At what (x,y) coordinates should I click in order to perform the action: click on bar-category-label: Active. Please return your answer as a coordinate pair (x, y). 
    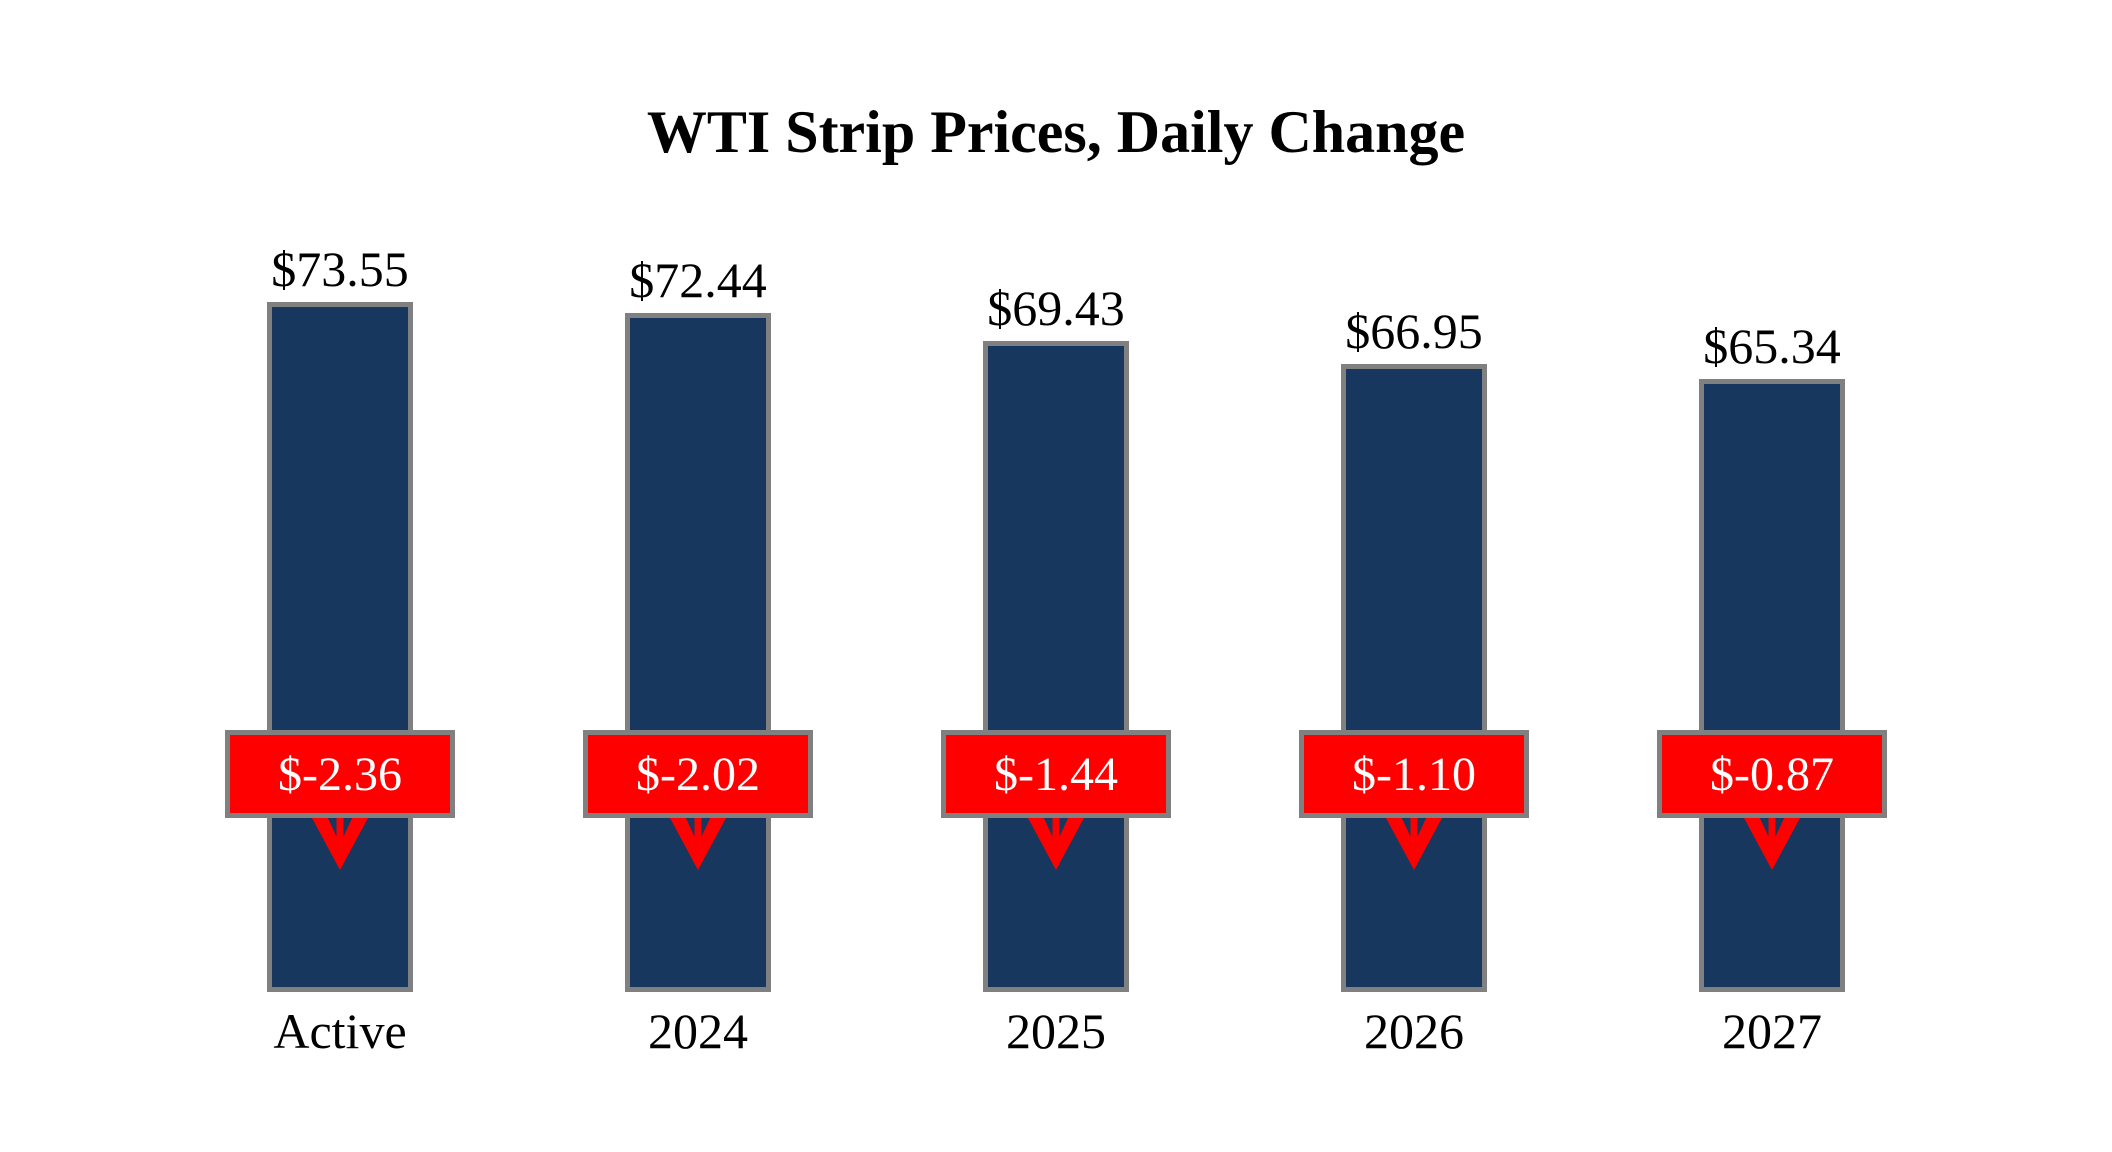
    Looking at the image, I should click on (340, 1031).